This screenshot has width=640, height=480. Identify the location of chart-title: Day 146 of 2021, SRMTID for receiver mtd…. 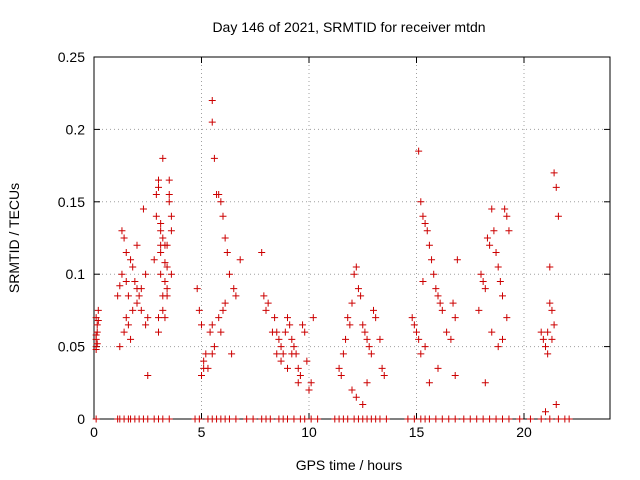
(348, 27).